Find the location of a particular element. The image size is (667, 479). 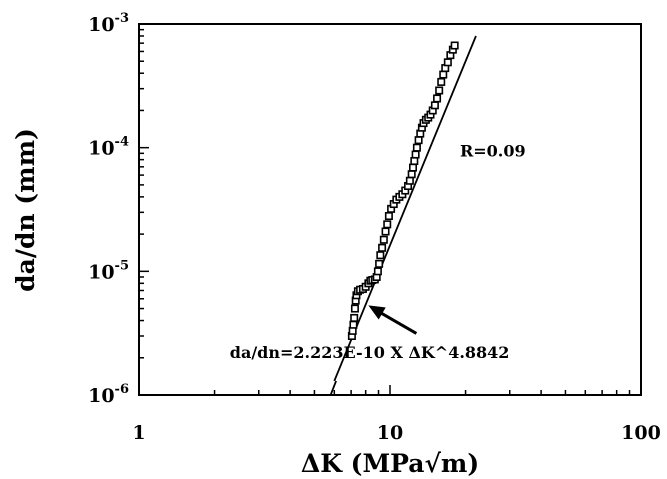

y-tick-label: 10⁻³ is located at coordinates (108, 23).